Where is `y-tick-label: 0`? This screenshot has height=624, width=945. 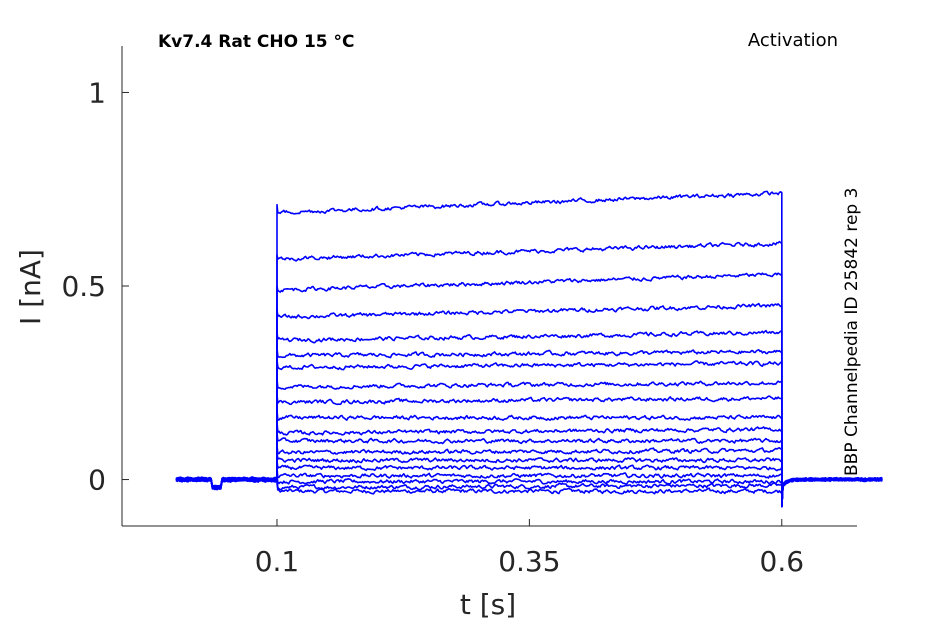 y-tick-label: 0 is located at coordinates (97, 480).